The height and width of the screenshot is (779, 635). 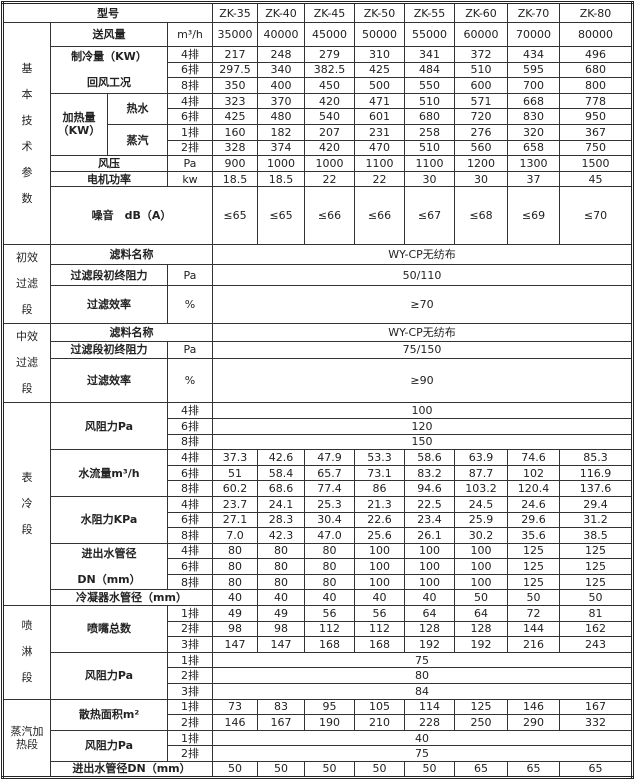 What do you see at coordinates (281, 488) in the screenshot?
I see `table-cell: 68.6` at bounding box center [281, 488].